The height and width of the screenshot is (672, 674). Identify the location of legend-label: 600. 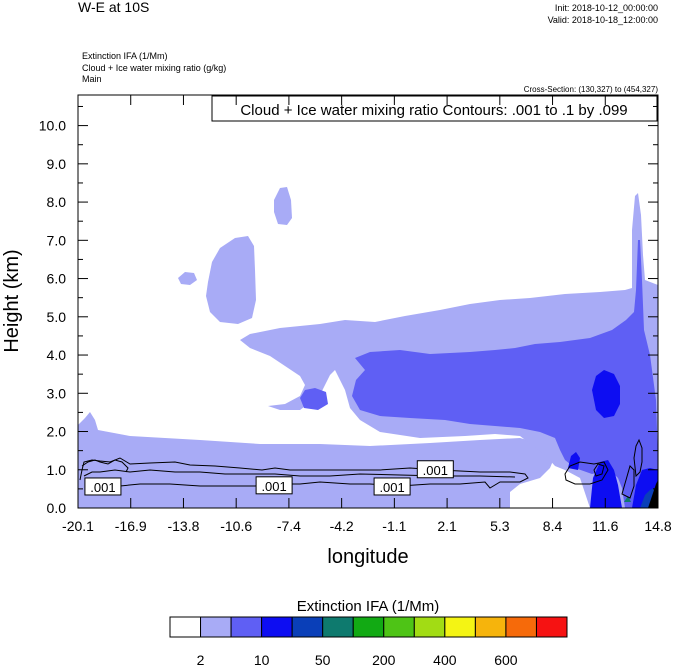
(506, 659).